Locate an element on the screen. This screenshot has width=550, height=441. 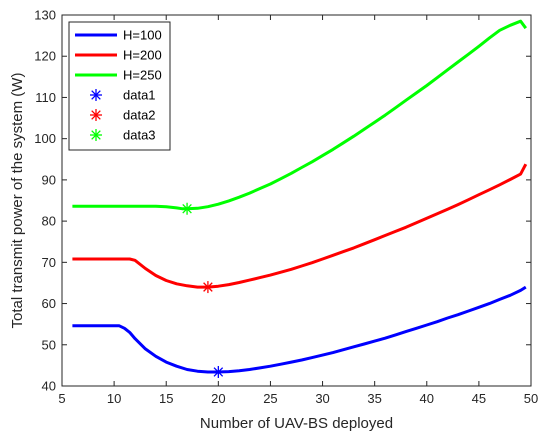
y-tick-label: 40 is located at coordinates (49, 386).